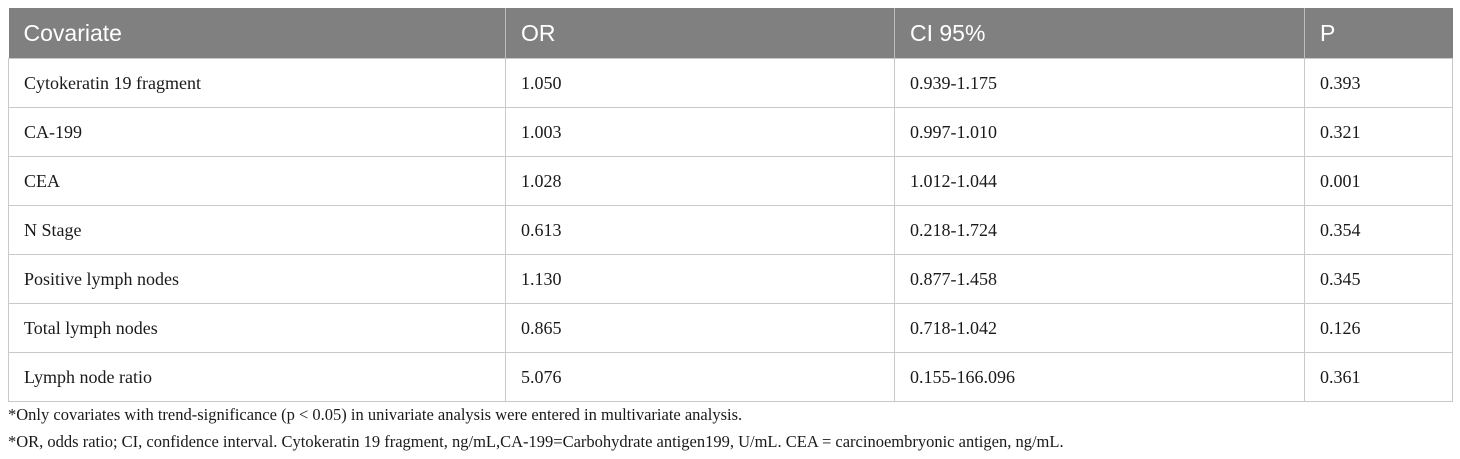 This screenshot has width=1460, height=459. Describe the element at coordinates (1099, 328) in the screenshot. I see `cell-ci: 0.718-1.042` at that location.